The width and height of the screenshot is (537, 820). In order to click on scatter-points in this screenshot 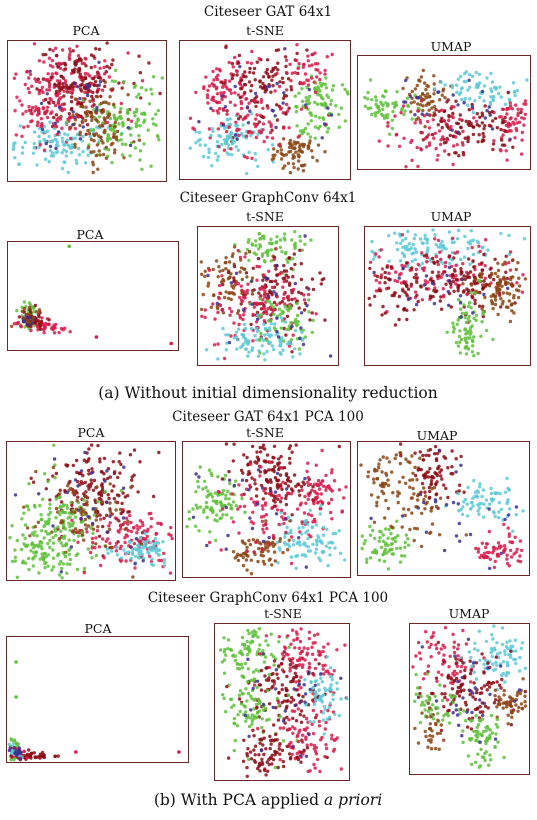, I will do `click(447, 293)`.